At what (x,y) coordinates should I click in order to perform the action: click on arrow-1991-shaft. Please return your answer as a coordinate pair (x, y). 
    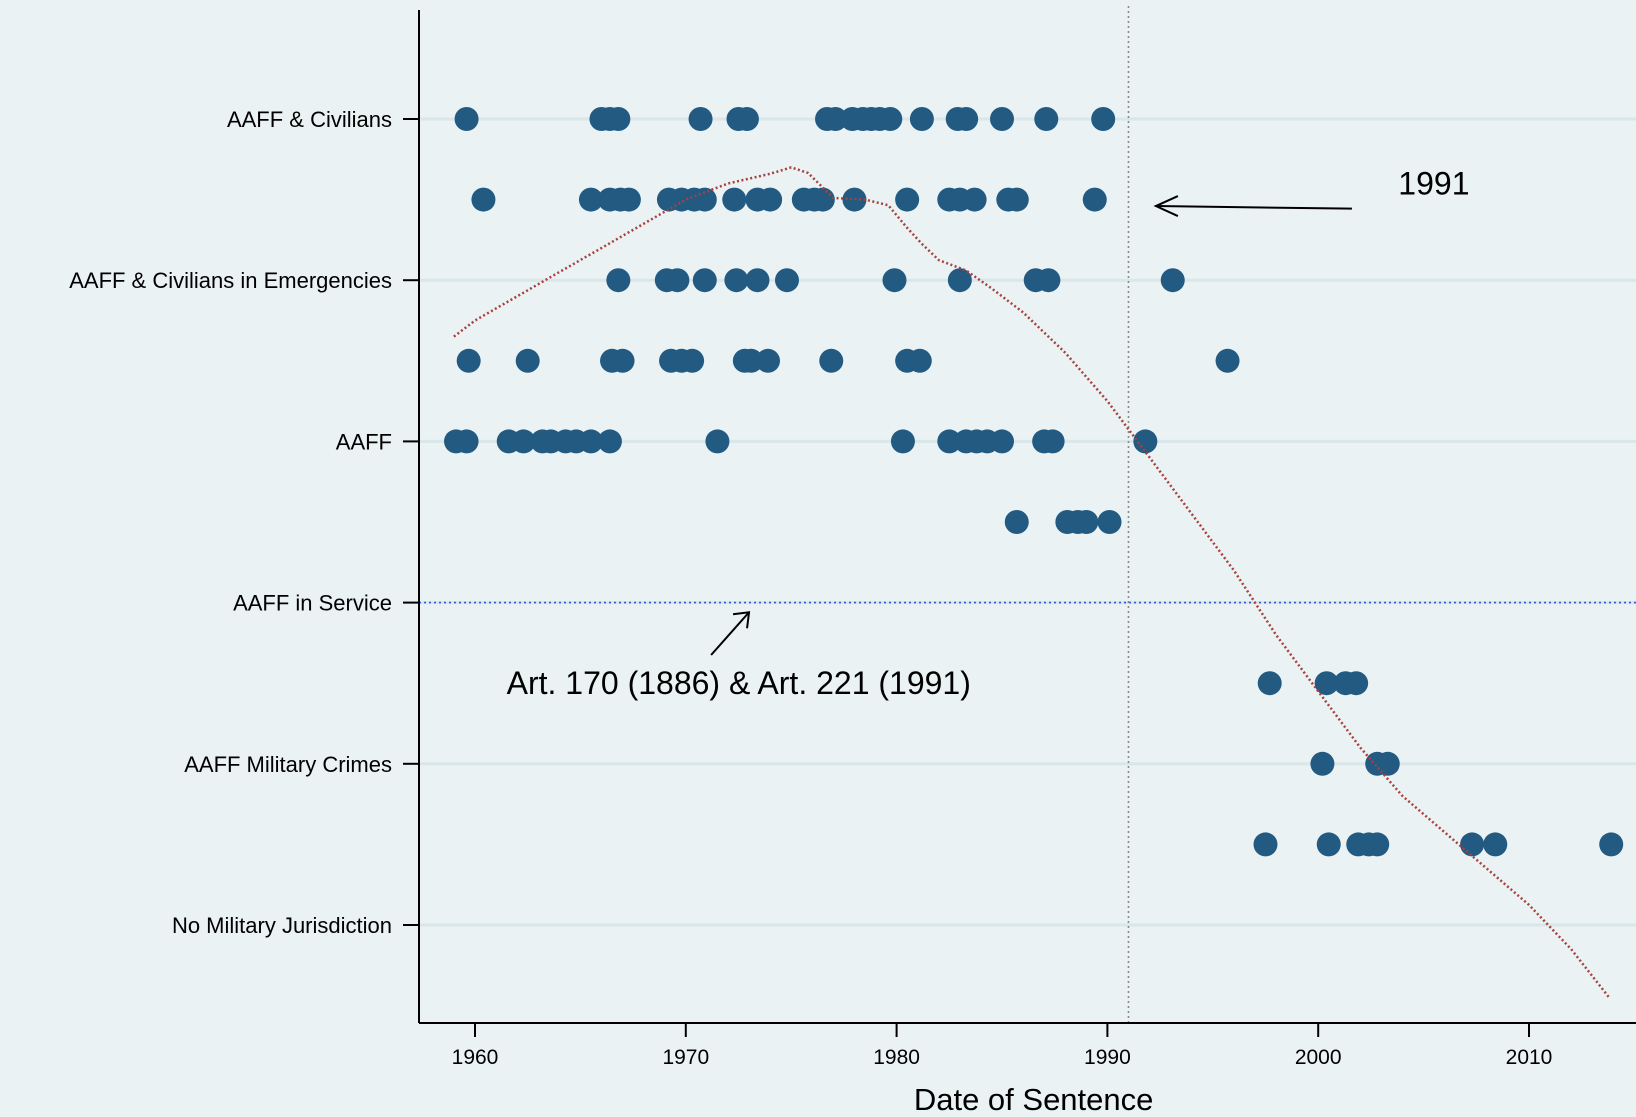
    Looking at the image, I should click on (1253, 207).